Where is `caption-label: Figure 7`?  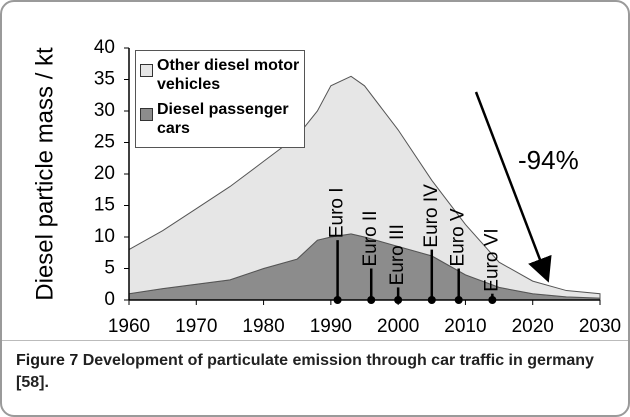
caption-label: Figure 7 is located at coordinates (47, 360).